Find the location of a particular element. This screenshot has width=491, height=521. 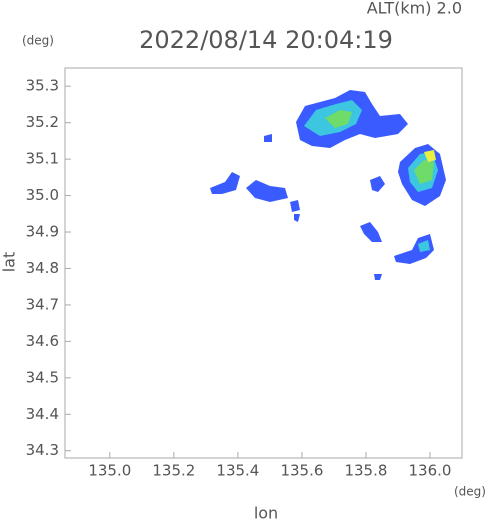

x-unit: (deg) is located at coordinates (470, 492).